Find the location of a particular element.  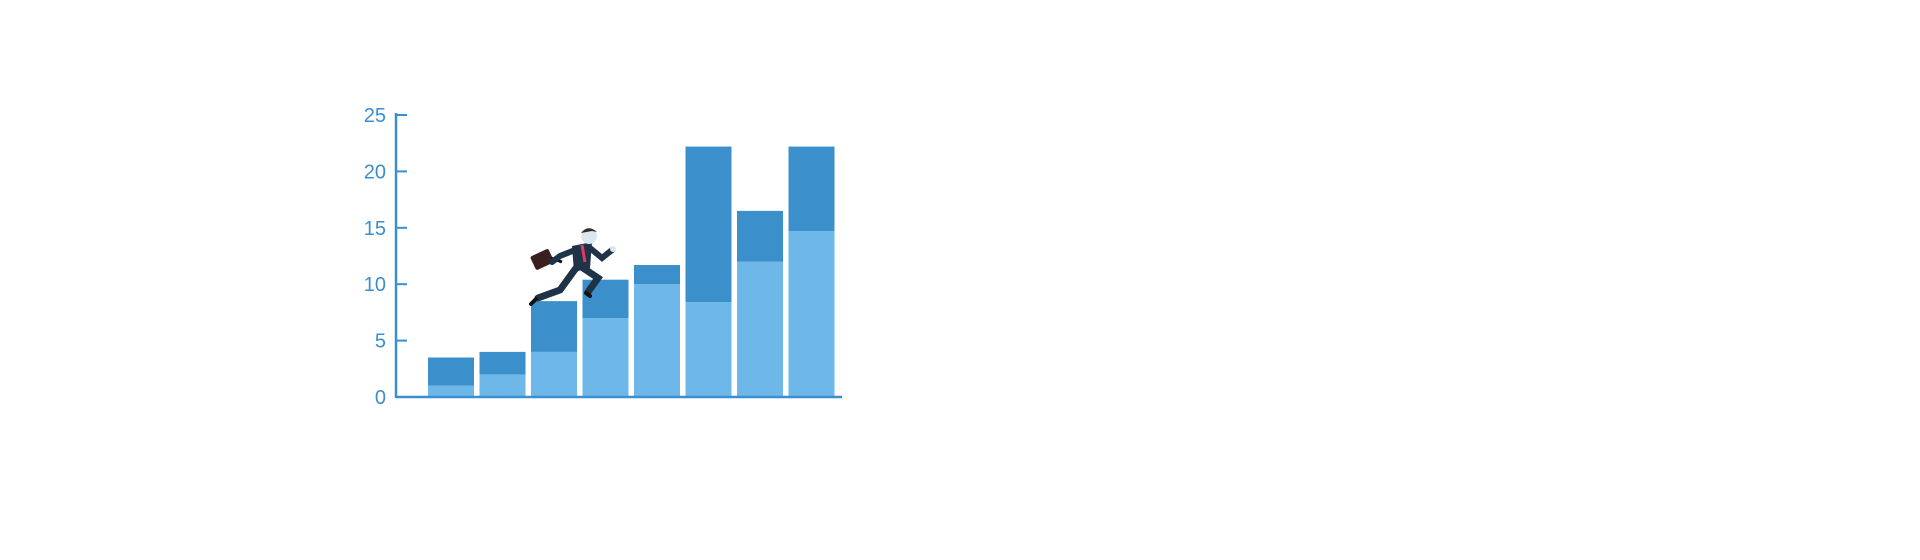

y-tick-label-20: 20 is located at coordinates (375, 172).